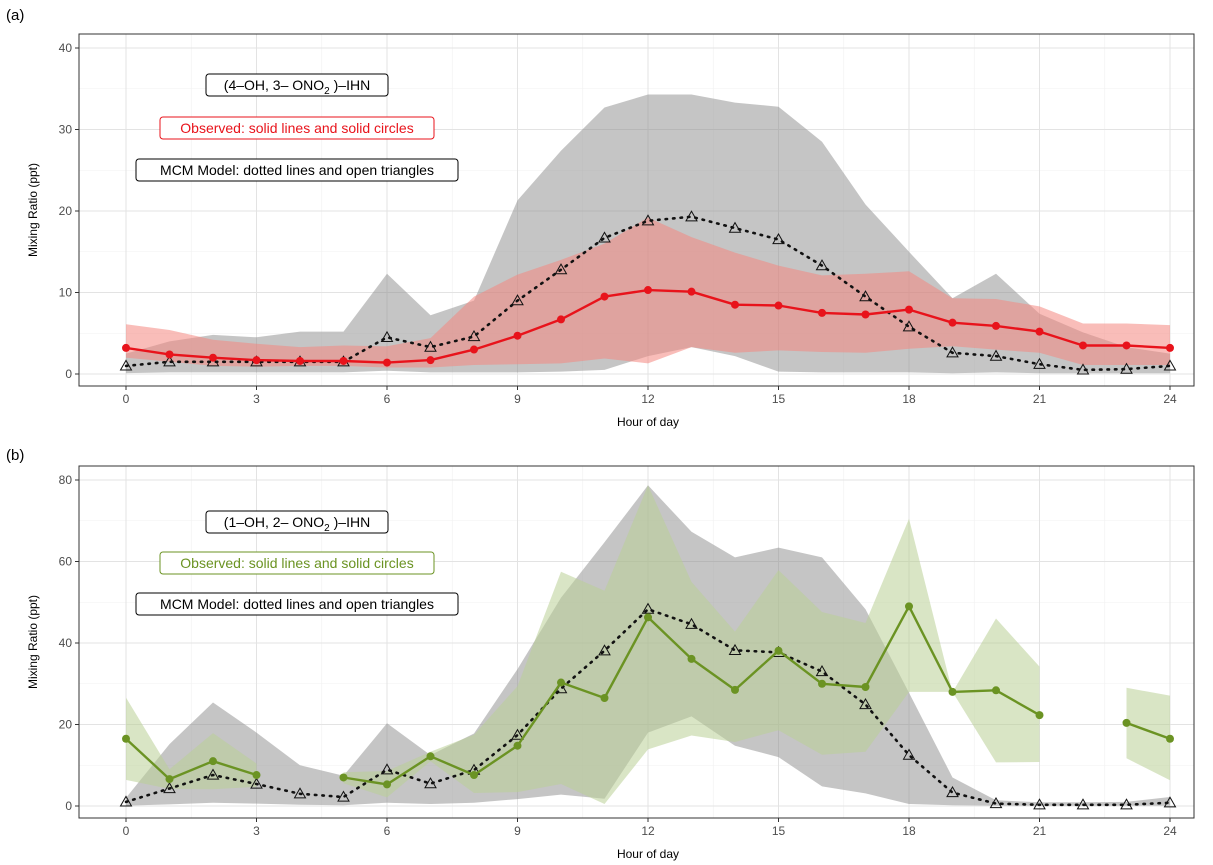 The height and width of the screenshot is (865, 1213). I want to click on y-tick-label: 20, so click(66, 725).